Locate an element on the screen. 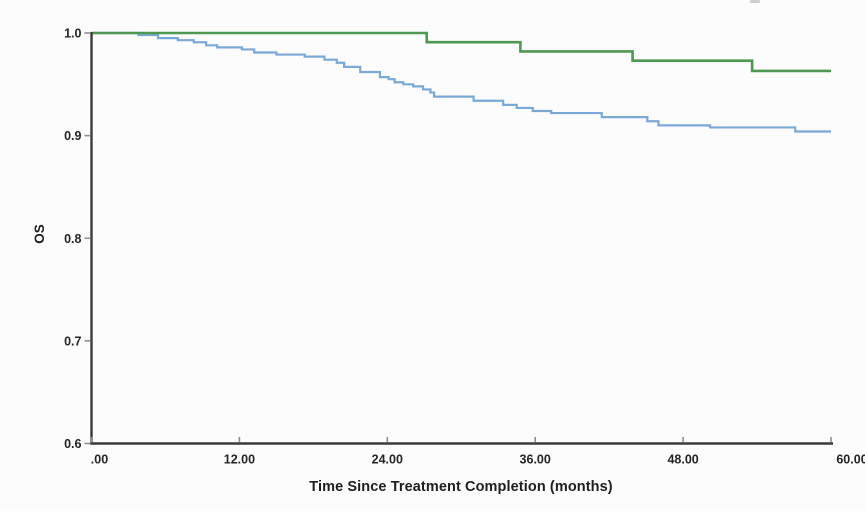  x-tick-label: 24.00 is located at coordinates (387, 460).